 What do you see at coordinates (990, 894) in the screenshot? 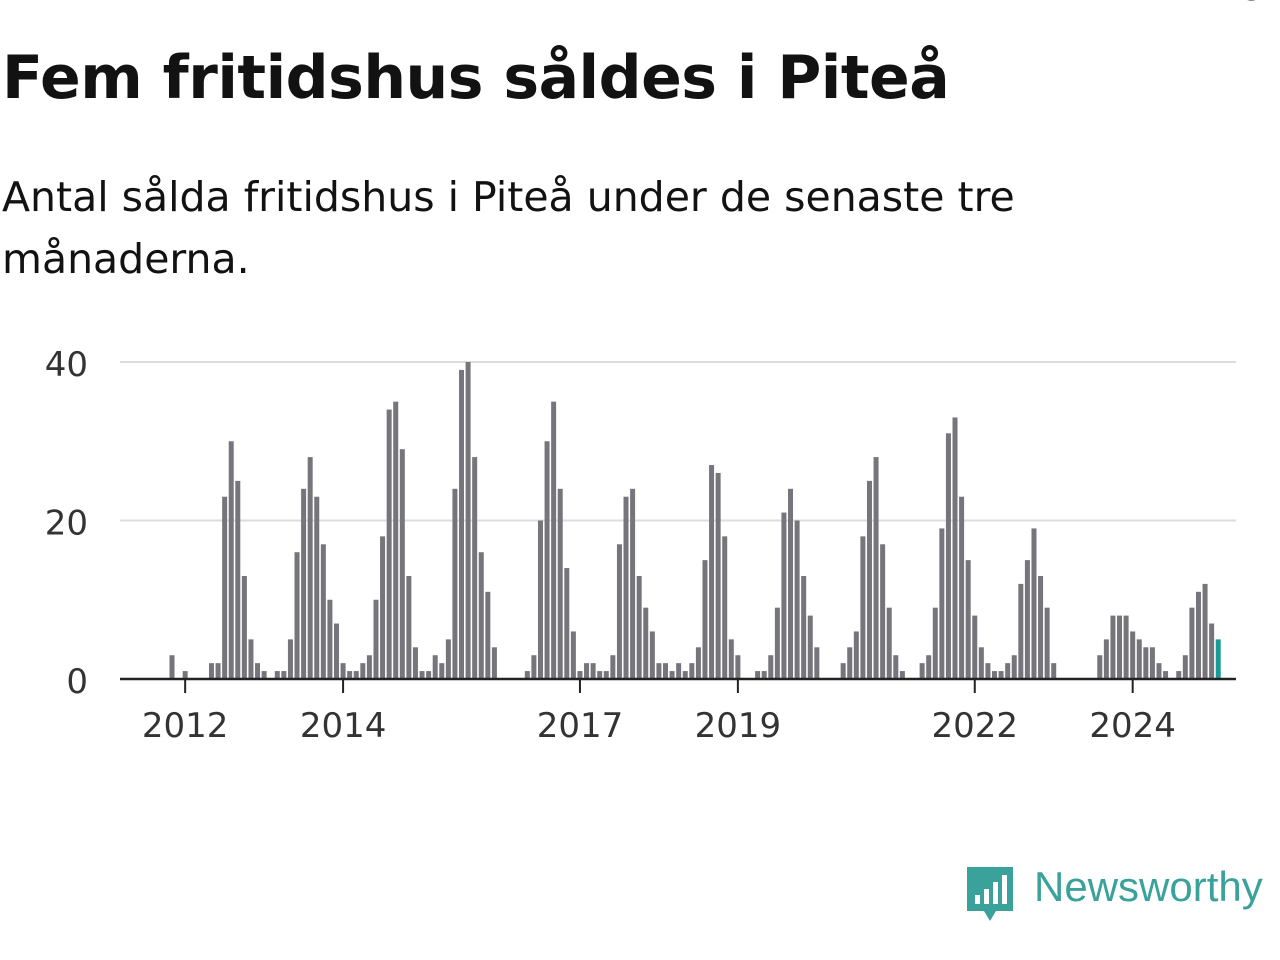
I see `newsworthy-logo-icon` at bounding box center [990, 894].